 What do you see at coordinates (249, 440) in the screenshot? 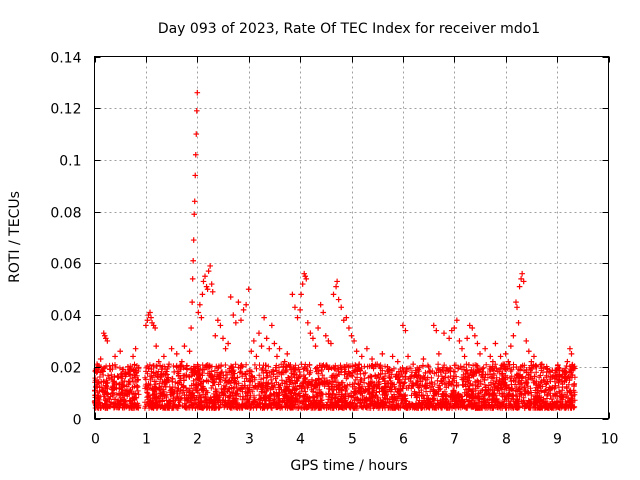
I see `x-tick-label: 3` at bounding box center [249, 440].